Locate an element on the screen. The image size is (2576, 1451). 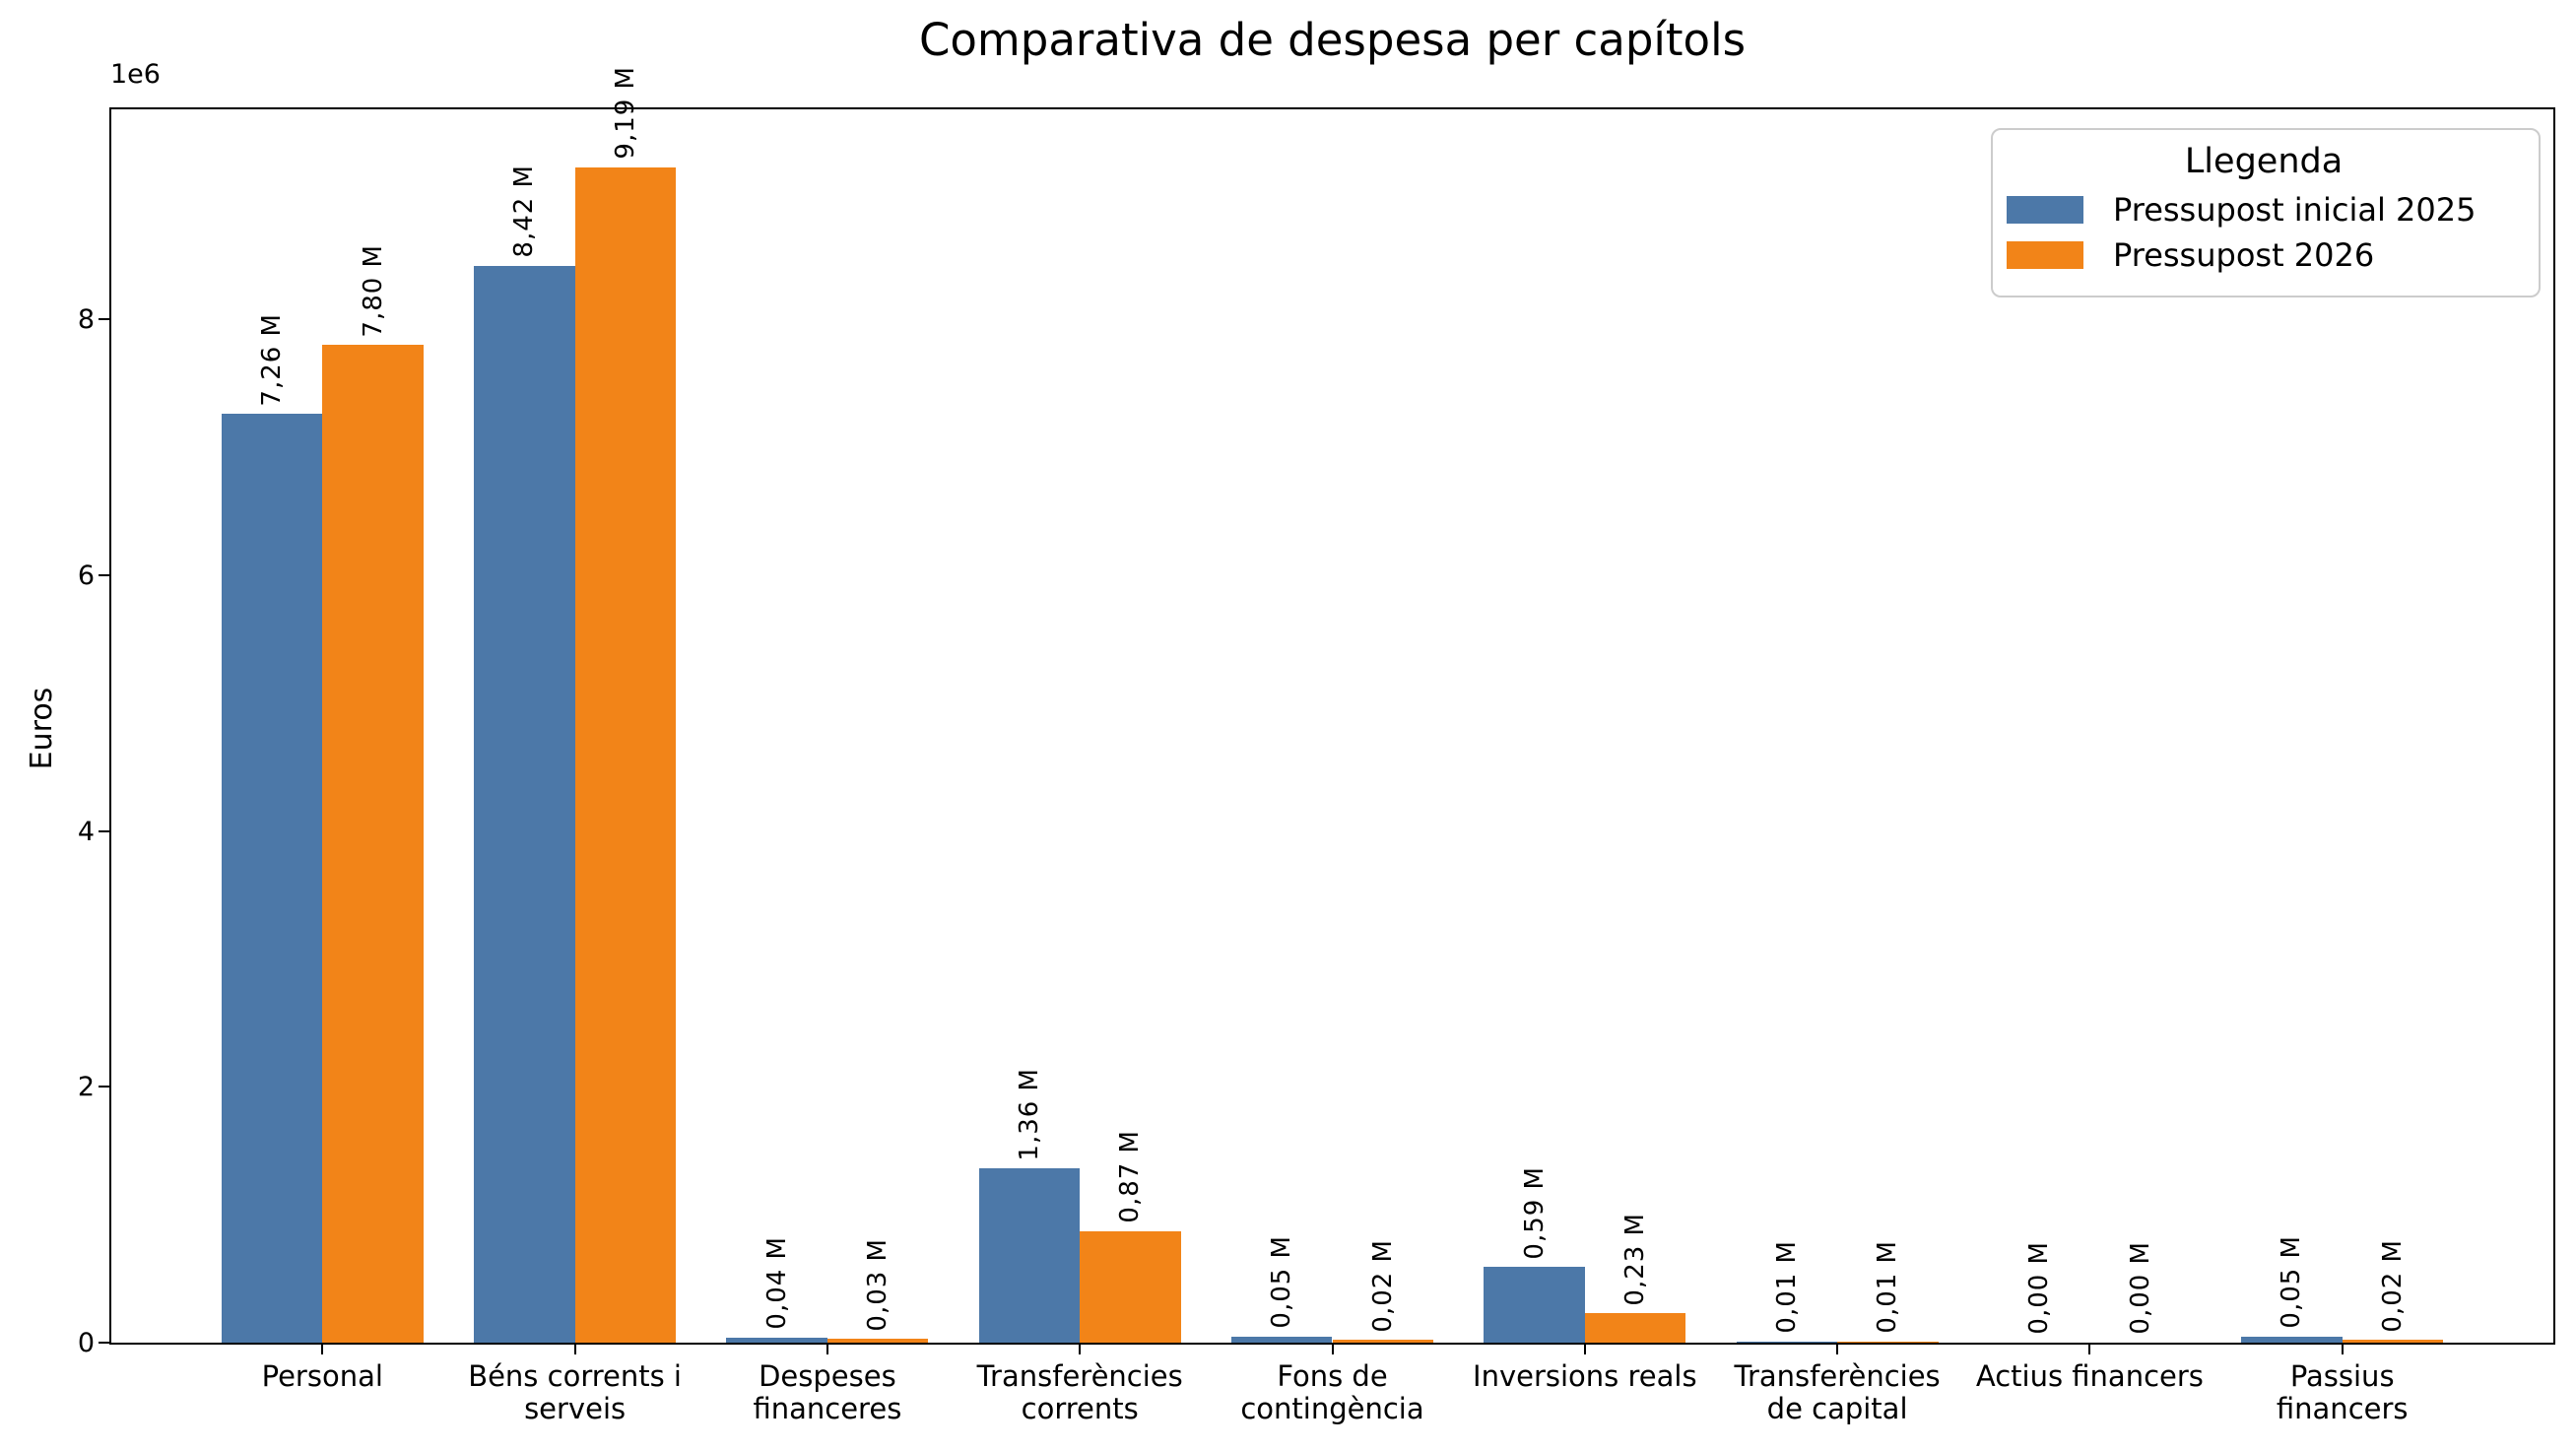
y-axis-offset-label: 1e6 is located at coordinates (136, 74).